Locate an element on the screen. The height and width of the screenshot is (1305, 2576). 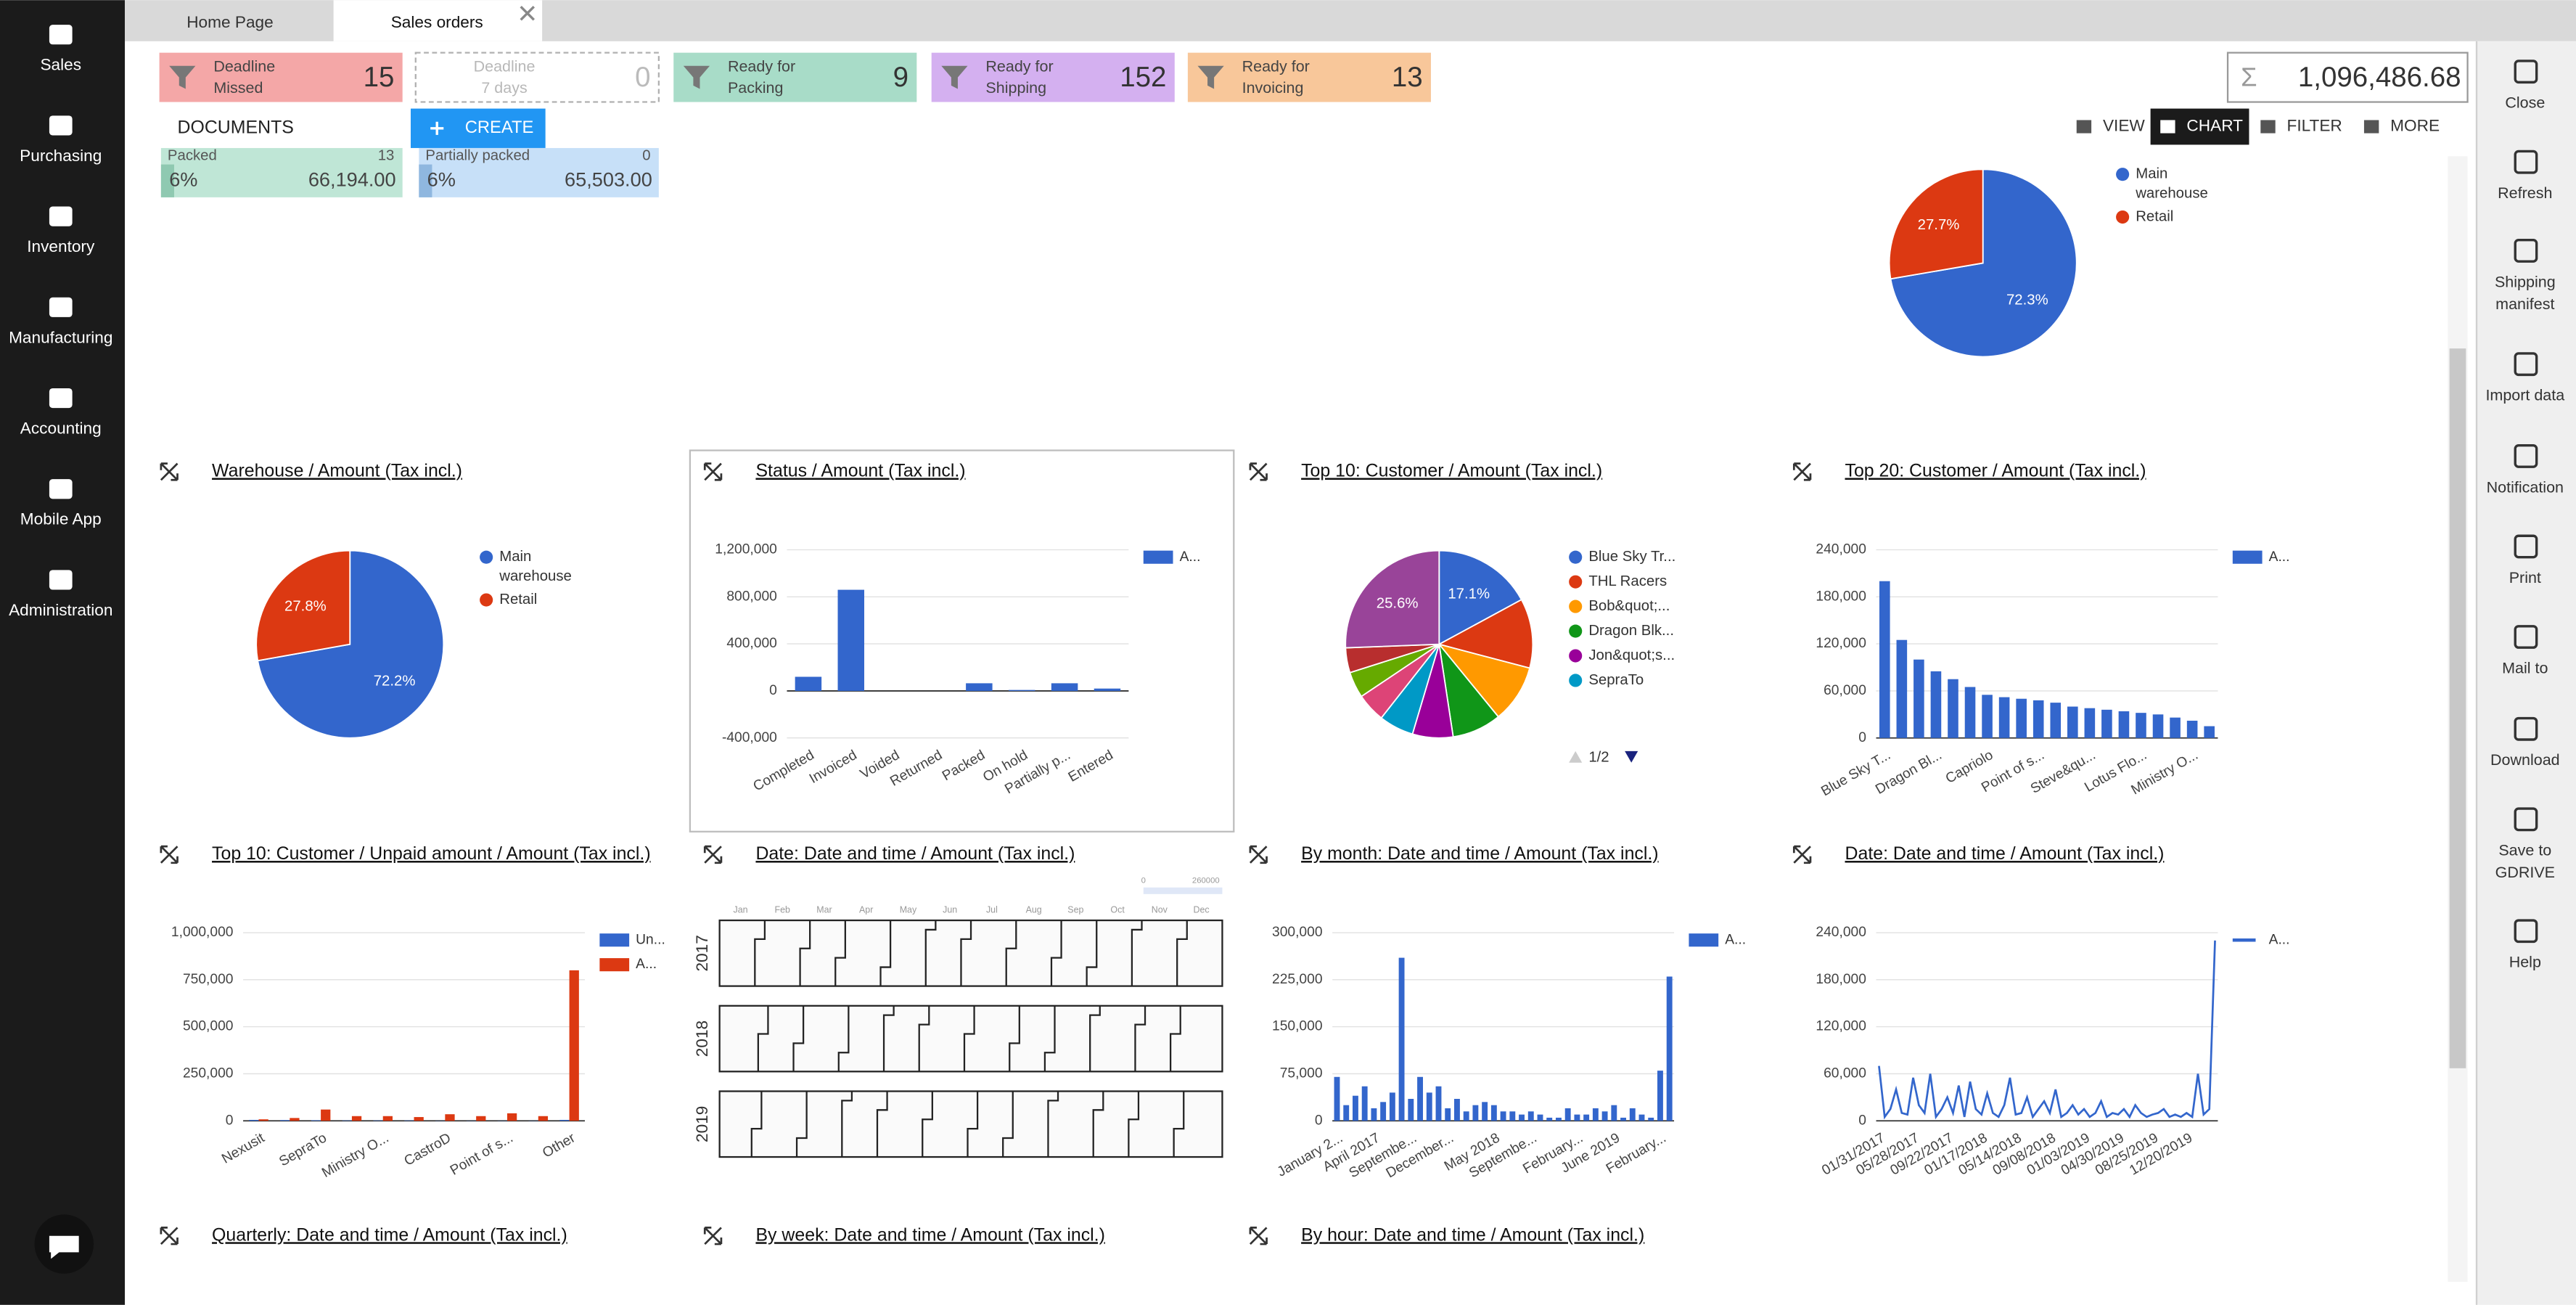
total-box is located at coordinates (2347, 77).